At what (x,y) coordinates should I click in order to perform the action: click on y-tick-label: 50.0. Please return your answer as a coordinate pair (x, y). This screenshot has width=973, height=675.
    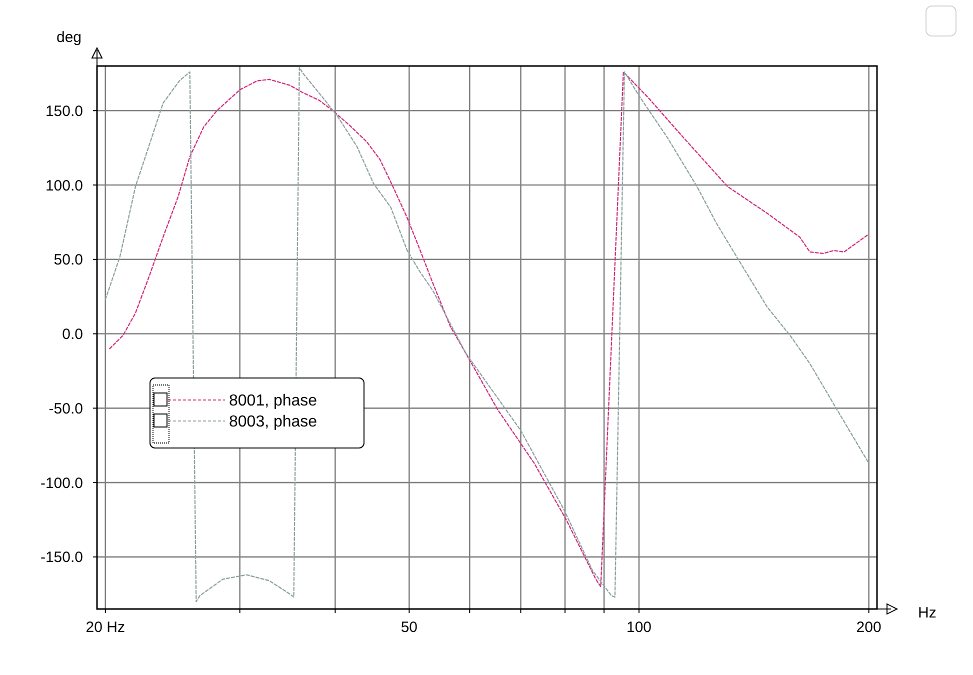
    Looking at the image, I should click on (68, 260).